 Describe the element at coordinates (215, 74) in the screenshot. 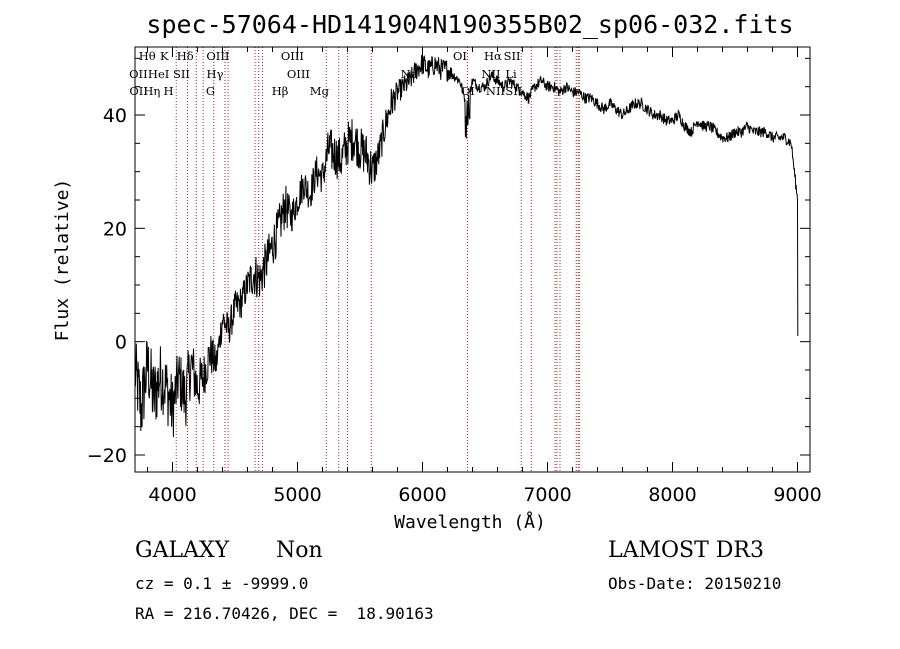

I see `spectral-line-label: Hγ` at that location.